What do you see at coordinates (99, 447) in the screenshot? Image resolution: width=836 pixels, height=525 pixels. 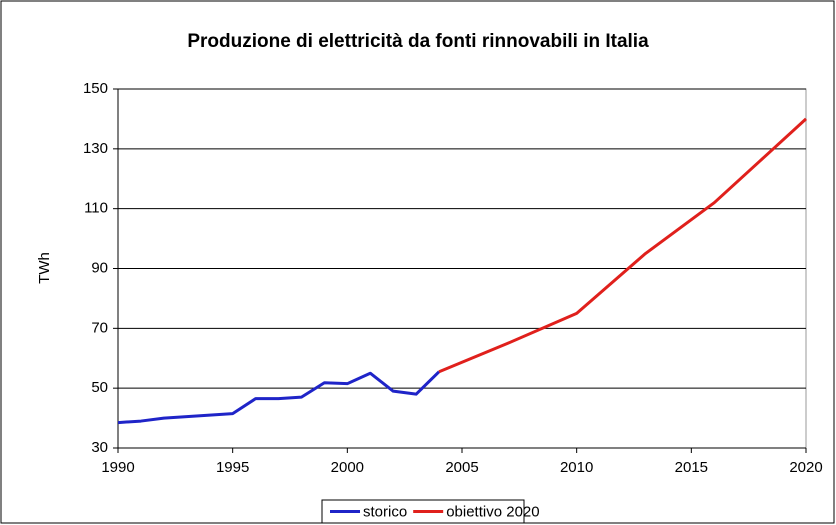 I see `y-tick-label: 30` at bounding box center [99, 447].